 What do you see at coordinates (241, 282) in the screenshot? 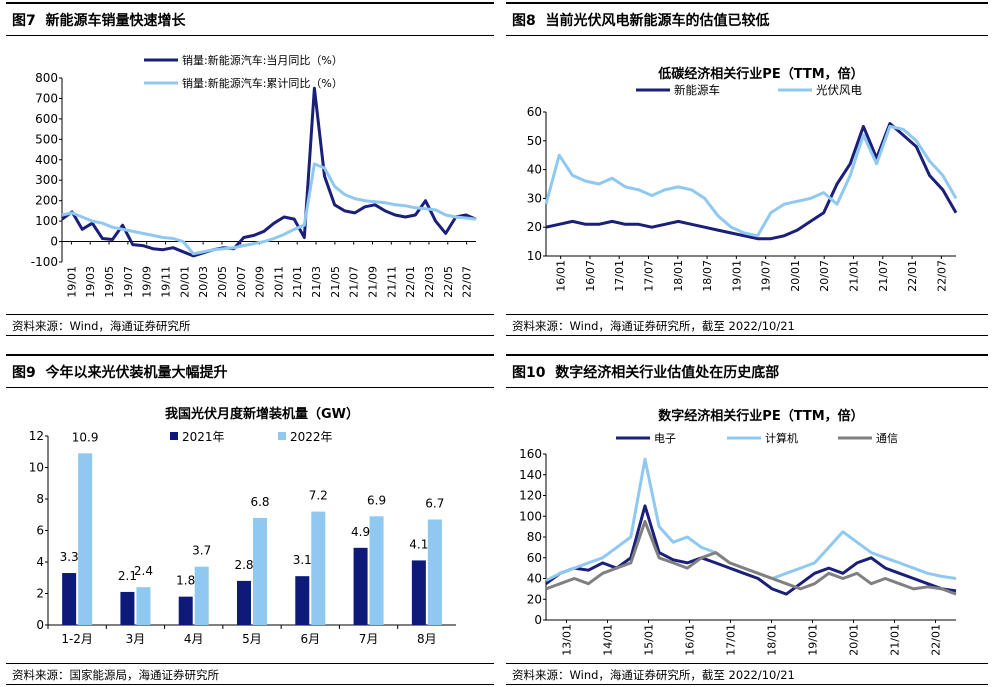
I see `x-tick-label: 20/07` at bounding box center [241, 282].